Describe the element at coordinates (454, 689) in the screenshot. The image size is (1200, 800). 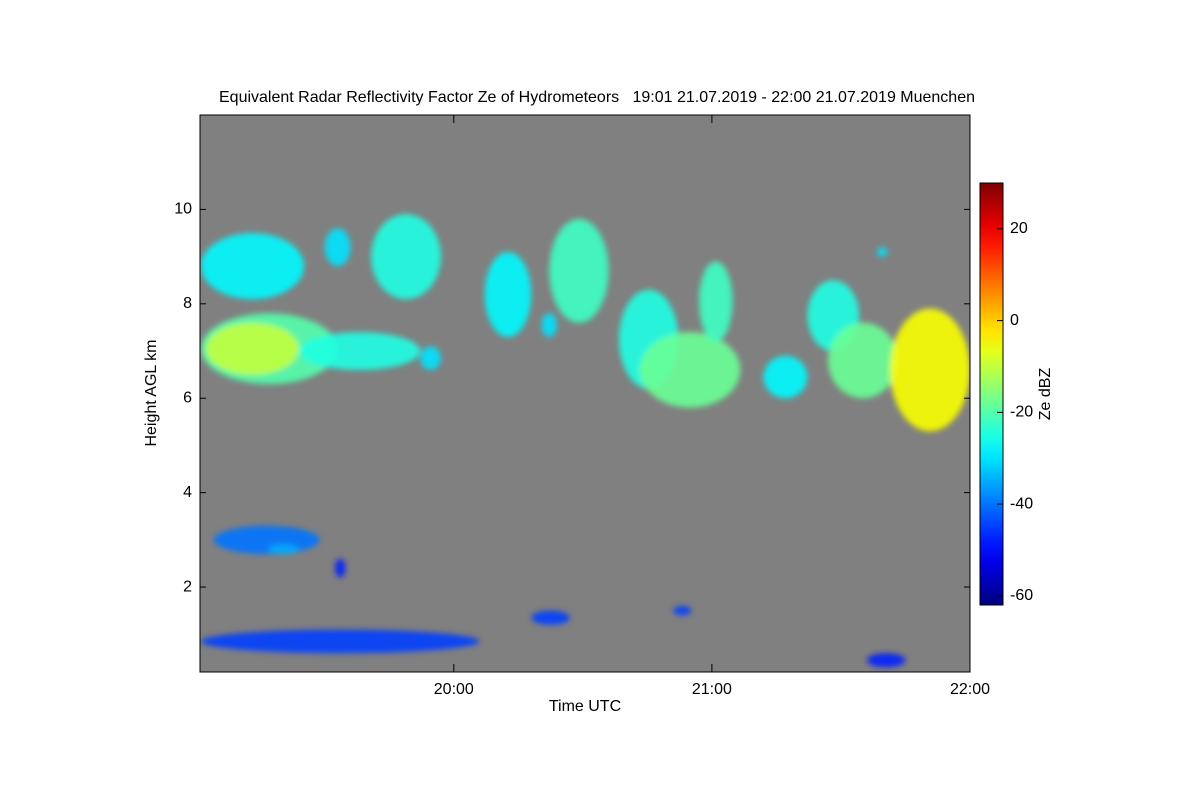
I see `x-tick-label: 20:00` at that location.